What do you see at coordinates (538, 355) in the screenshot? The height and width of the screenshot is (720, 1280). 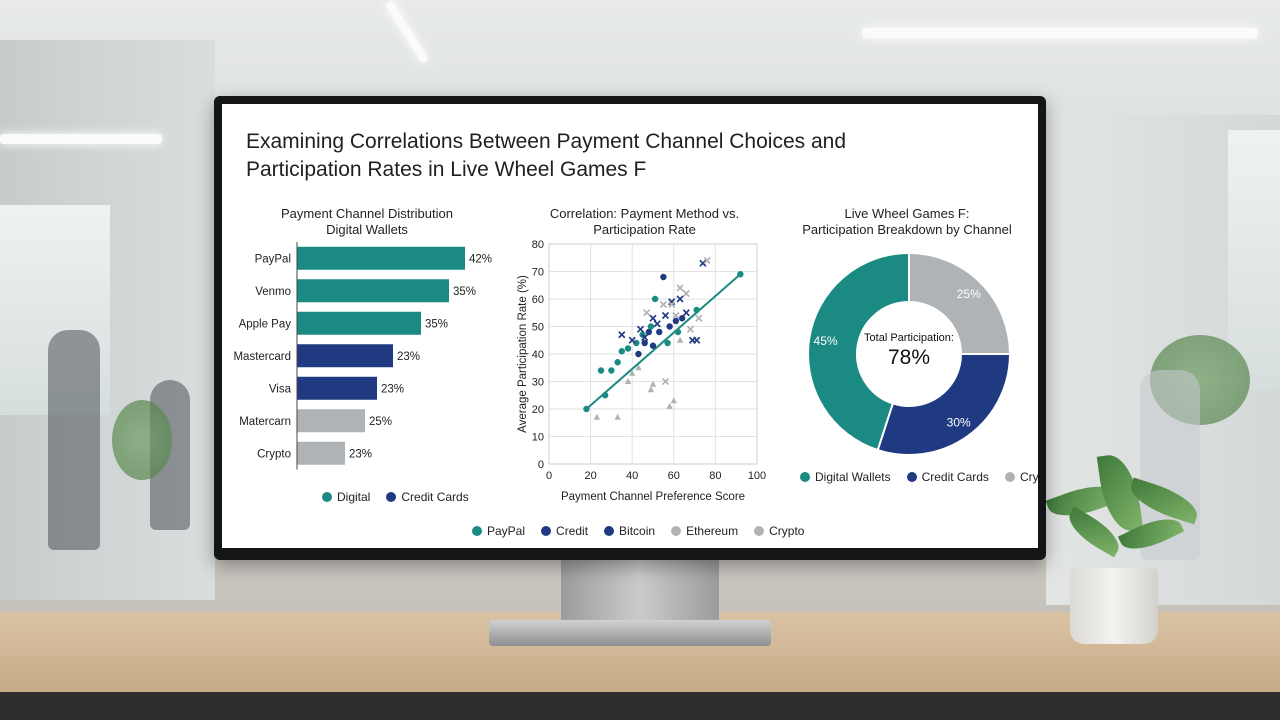 I see `scatter-y-tick-label: 40` at bounding box center [538, 355].